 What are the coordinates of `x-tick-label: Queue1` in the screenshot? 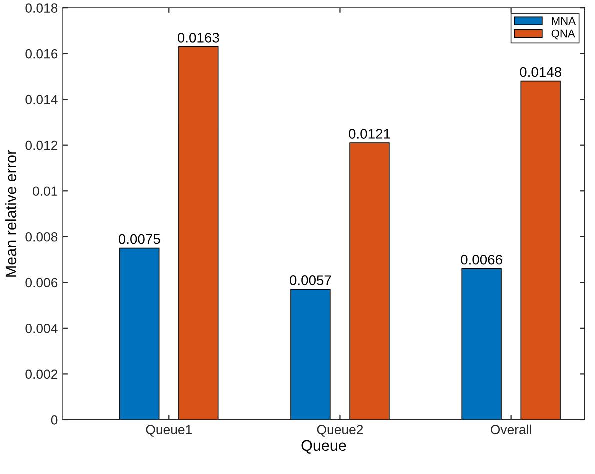 It's located at (169, 431).